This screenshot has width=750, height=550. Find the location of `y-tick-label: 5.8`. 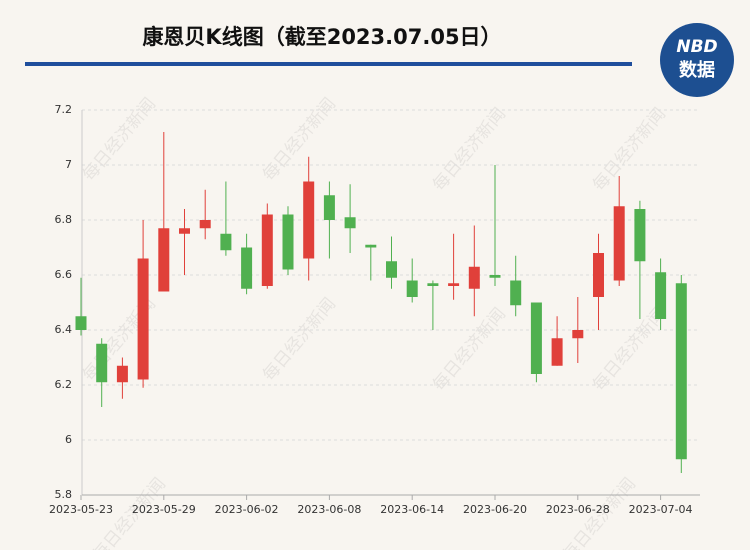

y-tick-label: 5.8 is located at coordinates (64, 494).